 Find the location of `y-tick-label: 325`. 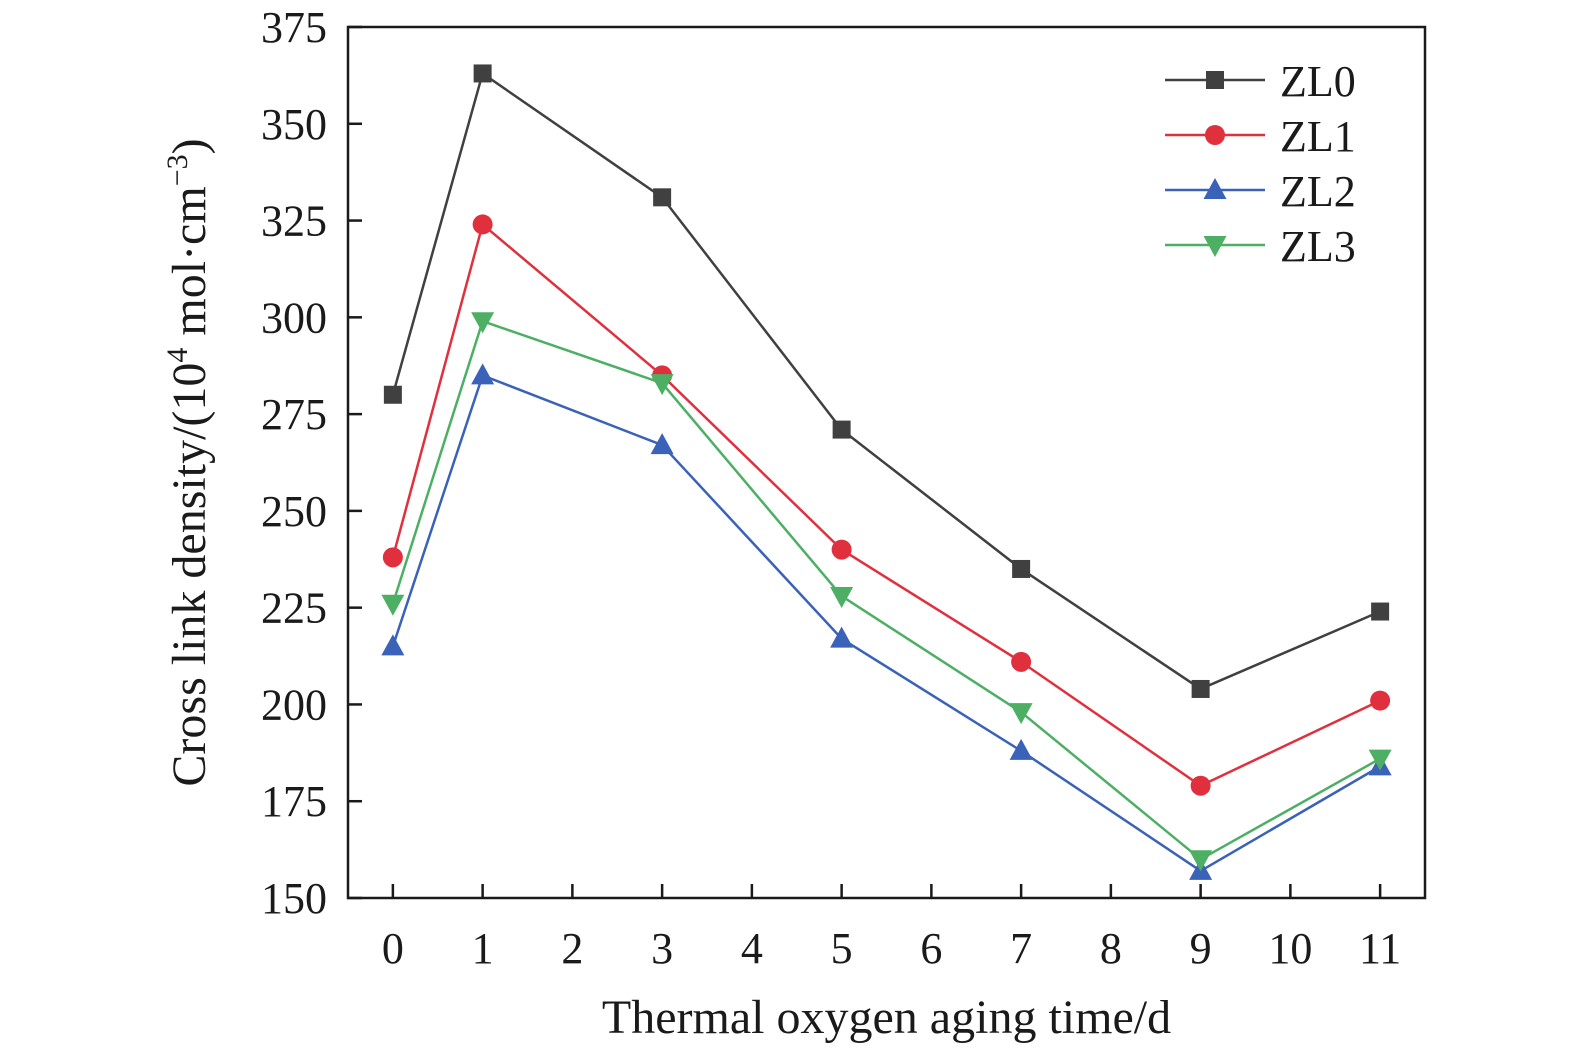

y-tick-label: 325 is located at coordinates (294, 221).